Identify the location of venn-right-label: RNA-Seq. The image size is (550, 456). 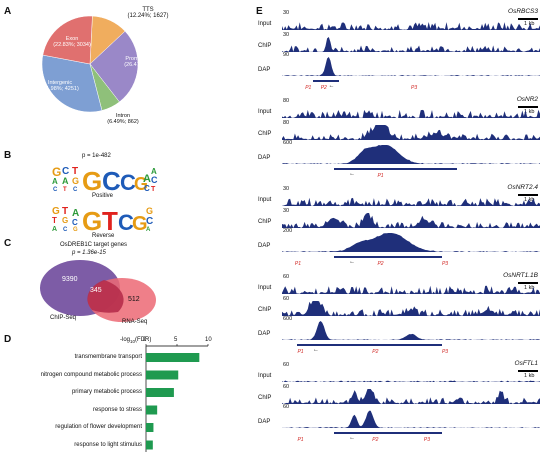
(135, 322).